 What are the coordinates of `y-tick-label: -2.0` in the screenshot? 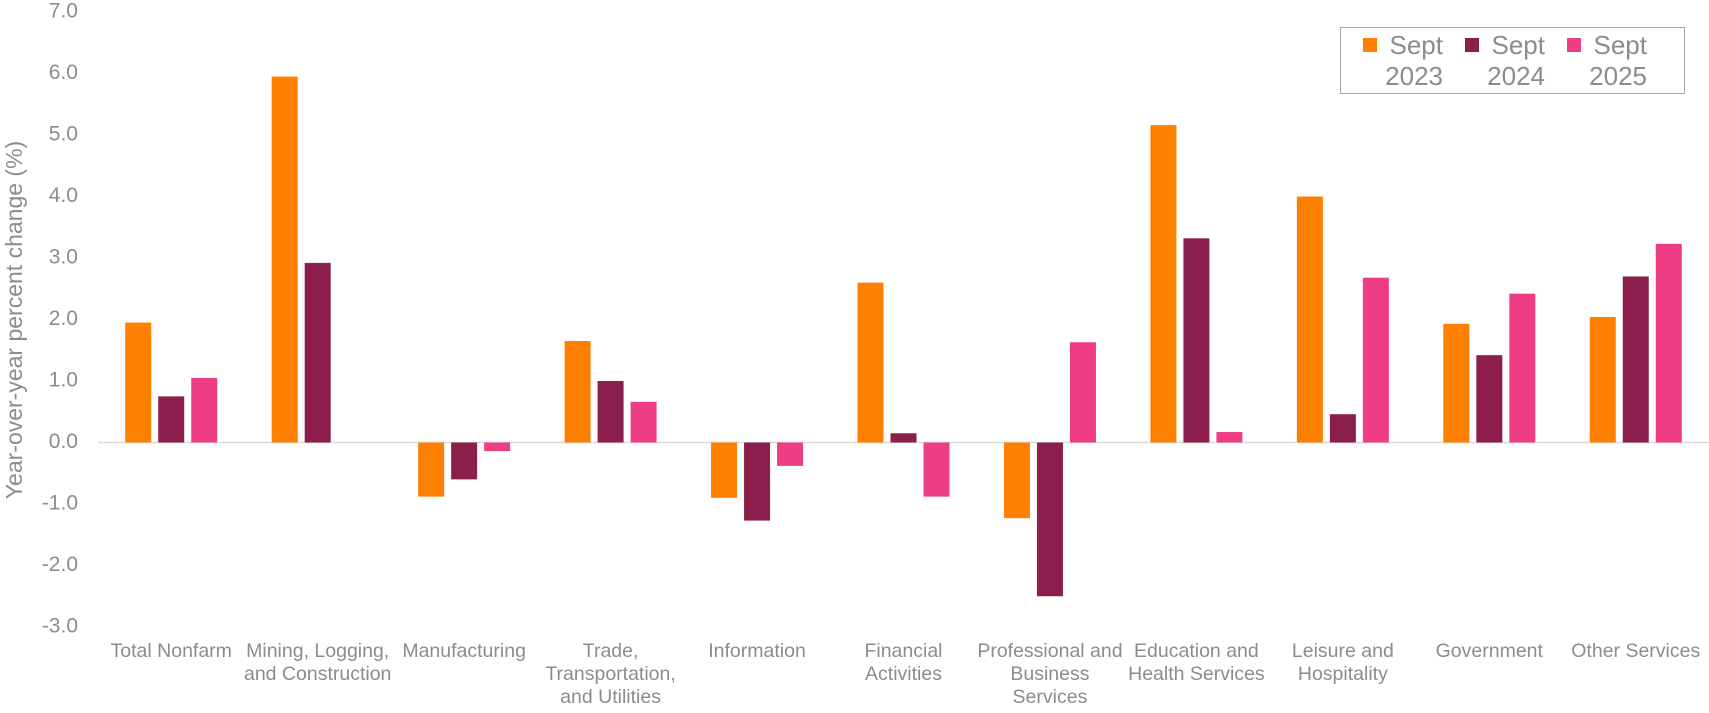 It's located at (60, 564).